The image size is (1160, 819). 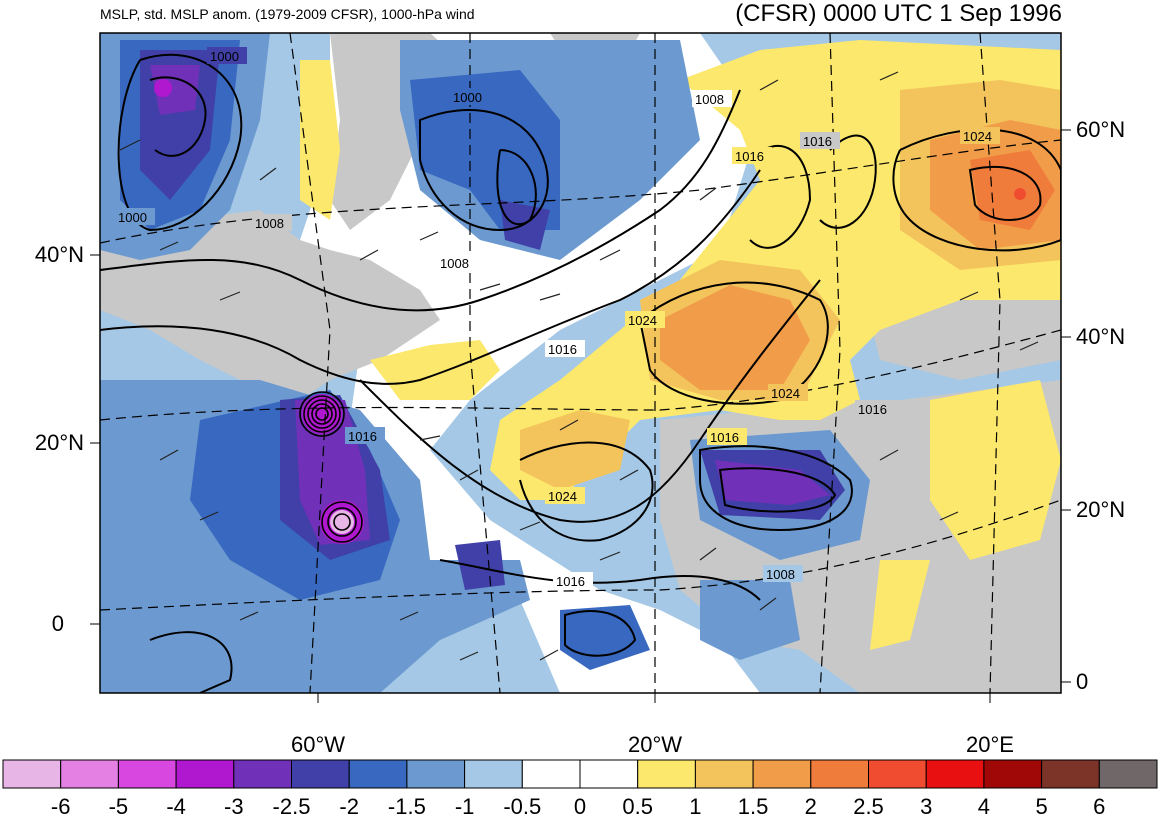 I want to click on colorbar-tick-label: -2, so click(x=349, y=806).